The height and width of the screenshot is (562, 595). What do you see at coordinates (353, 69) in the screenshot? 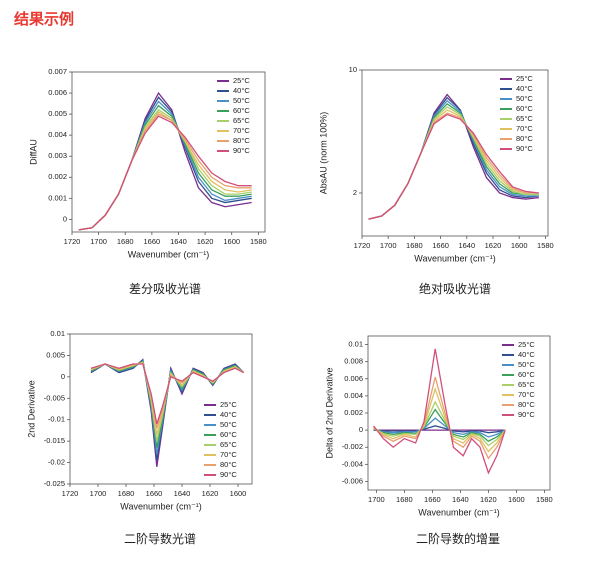
I see `y-tick-label: 10` at bounding box center [353, 69].